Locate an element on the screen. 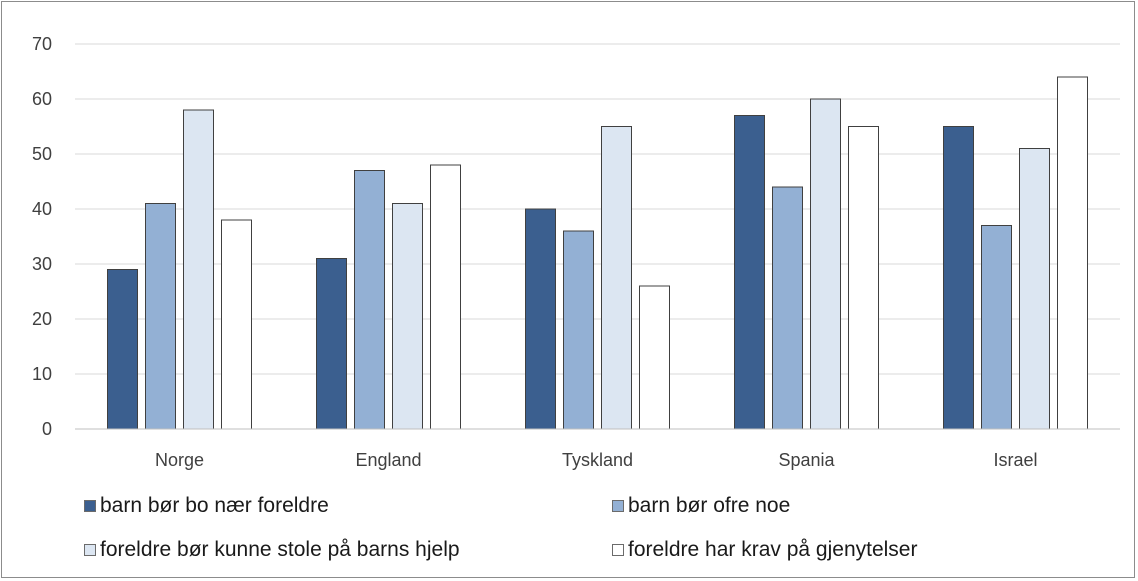 This screenshot has height=581, width=1138. x-axis-ticks: Norge England Tyskland Spania Israel is located at coordinates (596, 460).